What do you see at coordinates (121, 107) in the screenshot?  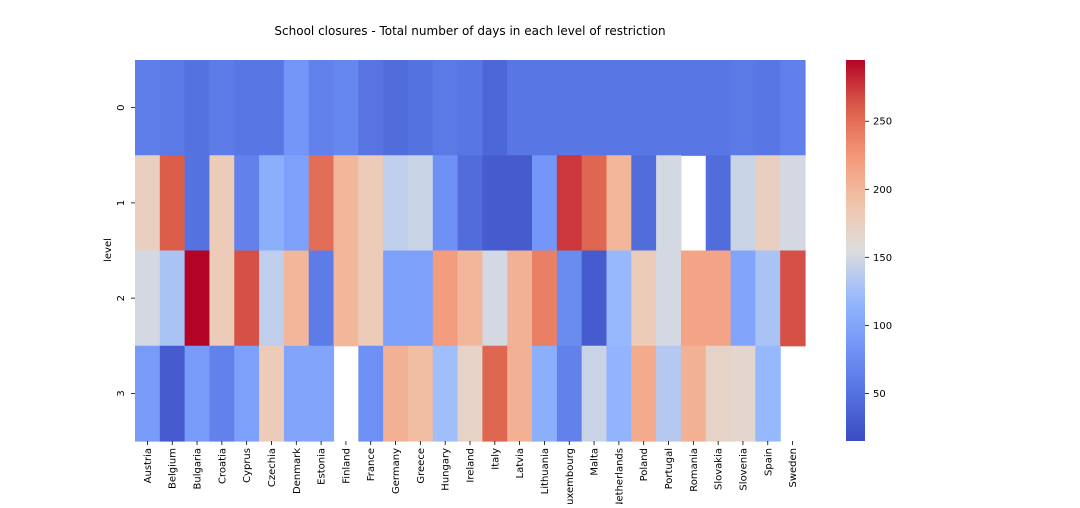 I see `y-tick-label: 0` at bounding box center [121, 107].